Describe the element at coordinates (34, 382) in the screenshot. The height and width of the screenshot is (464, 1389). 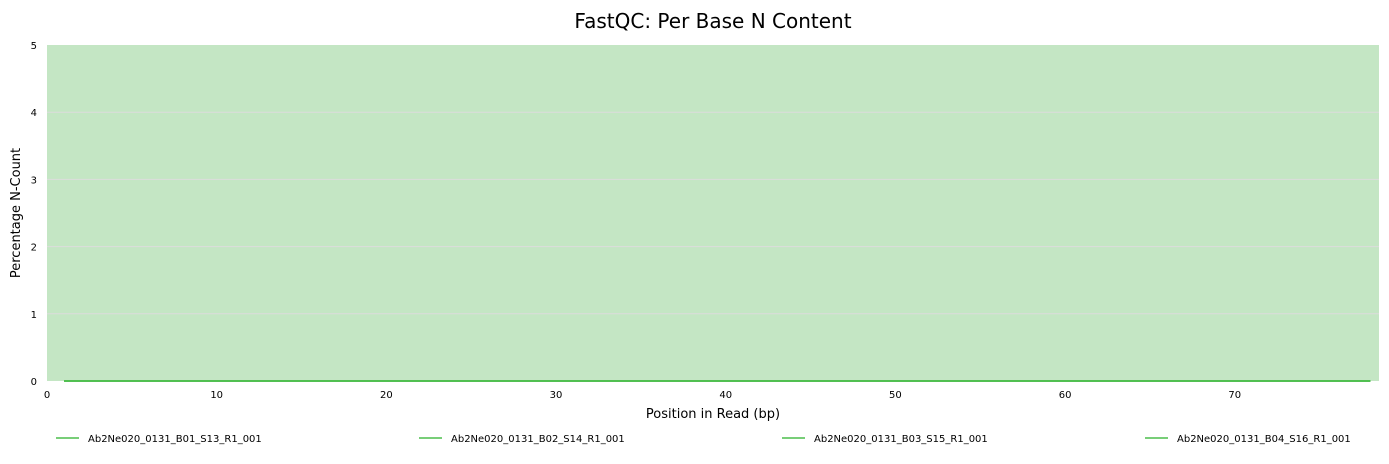
I see `y-tick-label: 0` at that location.